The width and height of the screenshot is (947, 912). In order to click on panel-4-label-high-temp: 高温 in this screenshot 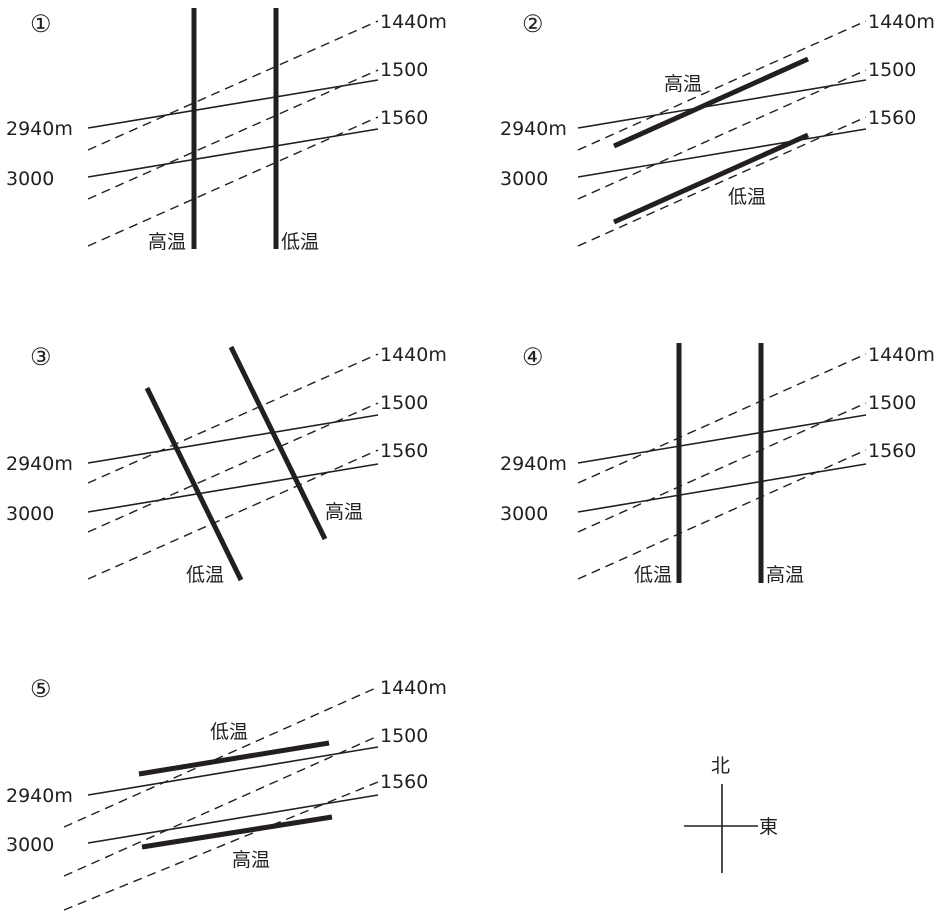, I will do `click(785, 575)`.